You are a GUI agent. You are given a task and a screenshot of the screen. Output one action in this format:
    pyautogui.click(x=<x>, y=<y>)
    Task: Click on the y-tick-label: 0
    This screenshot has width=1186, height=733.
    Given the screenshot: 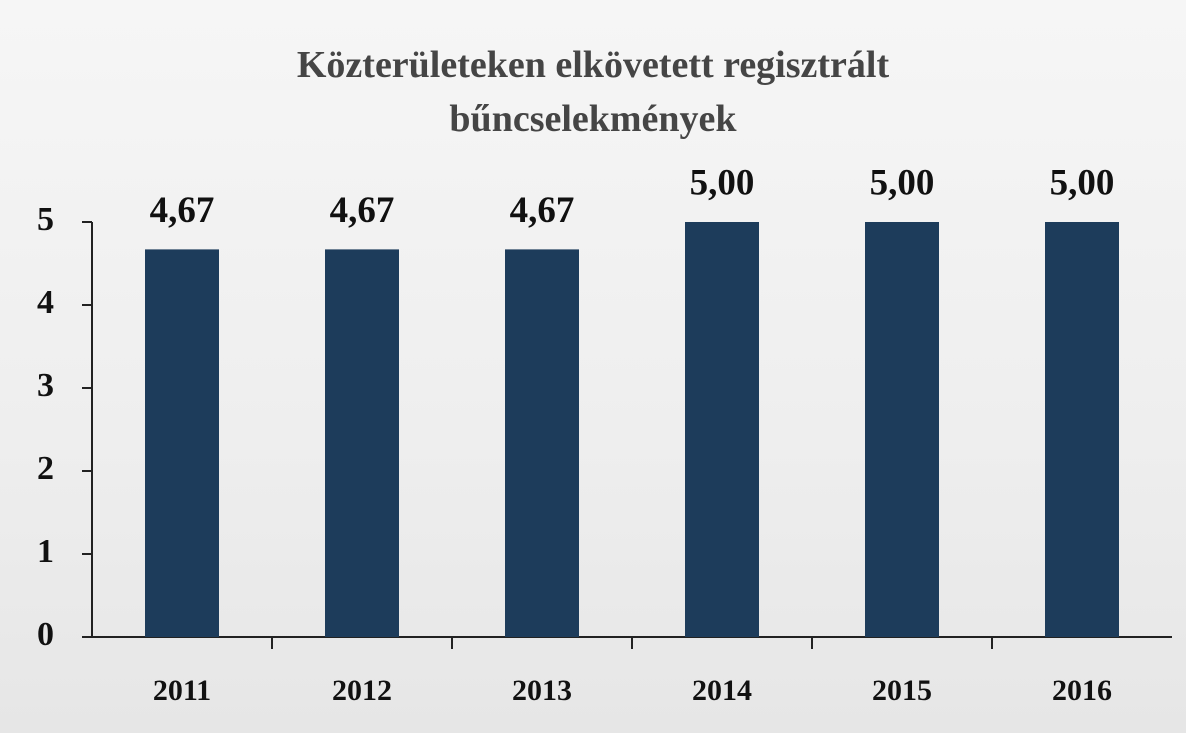 What is the action you would take?
    pyautogui.click(x=45, y=634)
    